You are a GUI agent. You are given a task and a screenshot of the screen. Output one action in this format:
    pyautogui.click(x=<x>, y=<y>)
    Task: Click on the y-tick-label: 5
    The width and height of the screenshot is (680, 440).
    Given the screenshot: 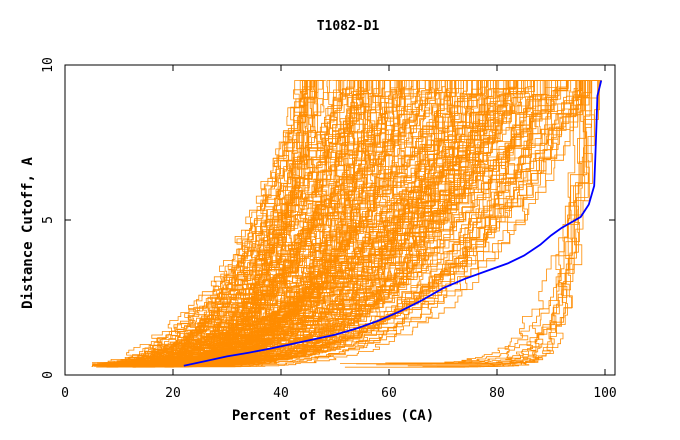 What is the action you would take?
    pyautogui.click(x=48, y=220)
    